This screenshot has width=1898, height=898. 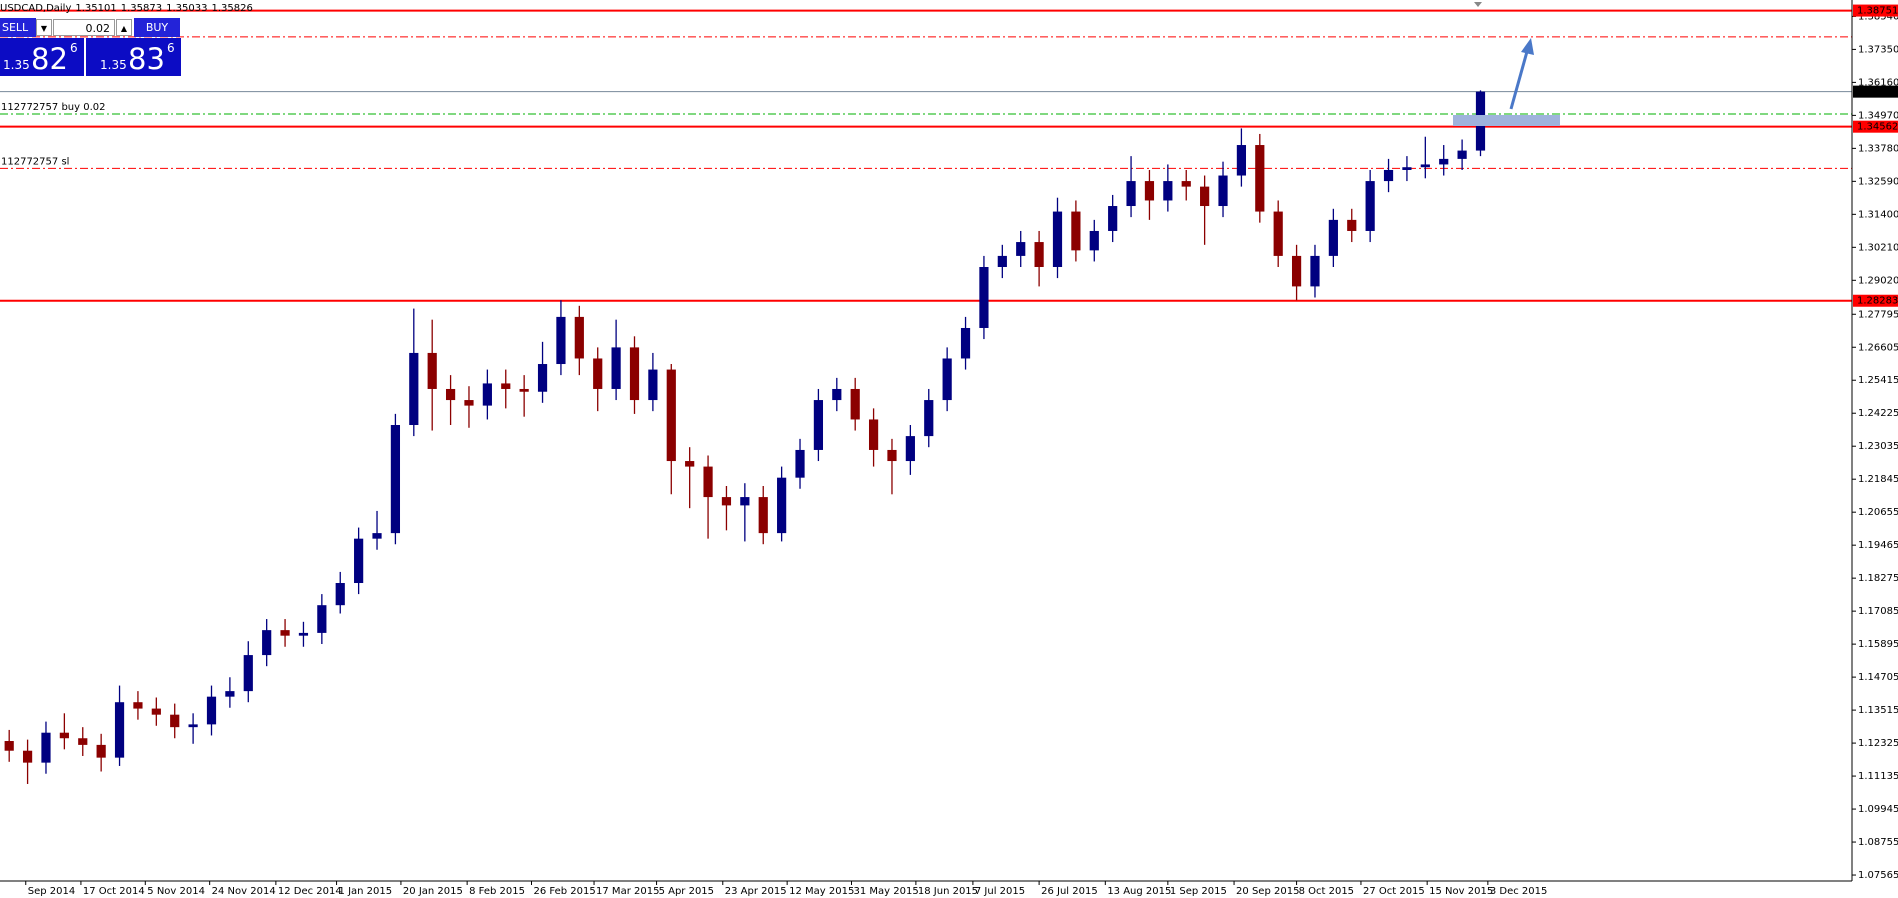 What do you see at coordinates (1877, 11) in the screenshot?
I see `price-tag-label: 1.38751` at bounding box center [1877, 11].